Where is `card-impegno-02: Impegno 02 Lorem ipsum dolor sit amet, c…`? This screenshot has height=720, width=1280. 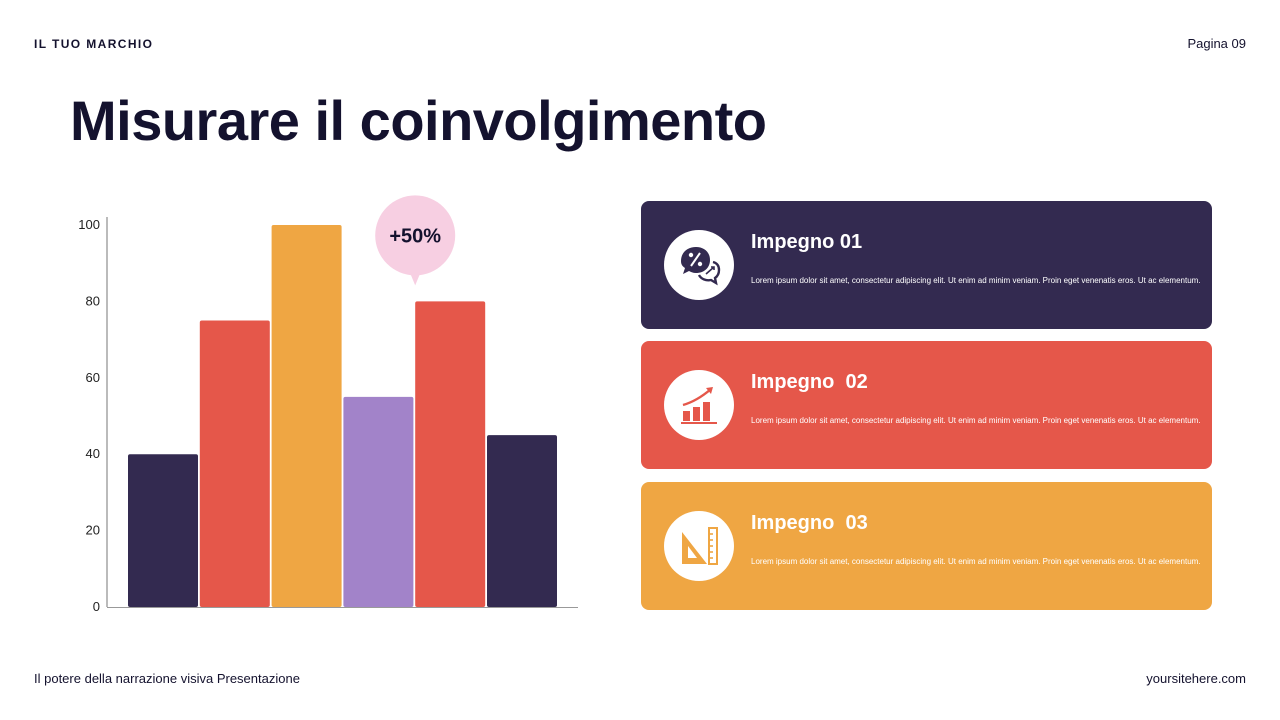 card-impegno-02: Impegno 02 Lorem ipsum dolor sit amet, c… is located at coordinates (926, 405).